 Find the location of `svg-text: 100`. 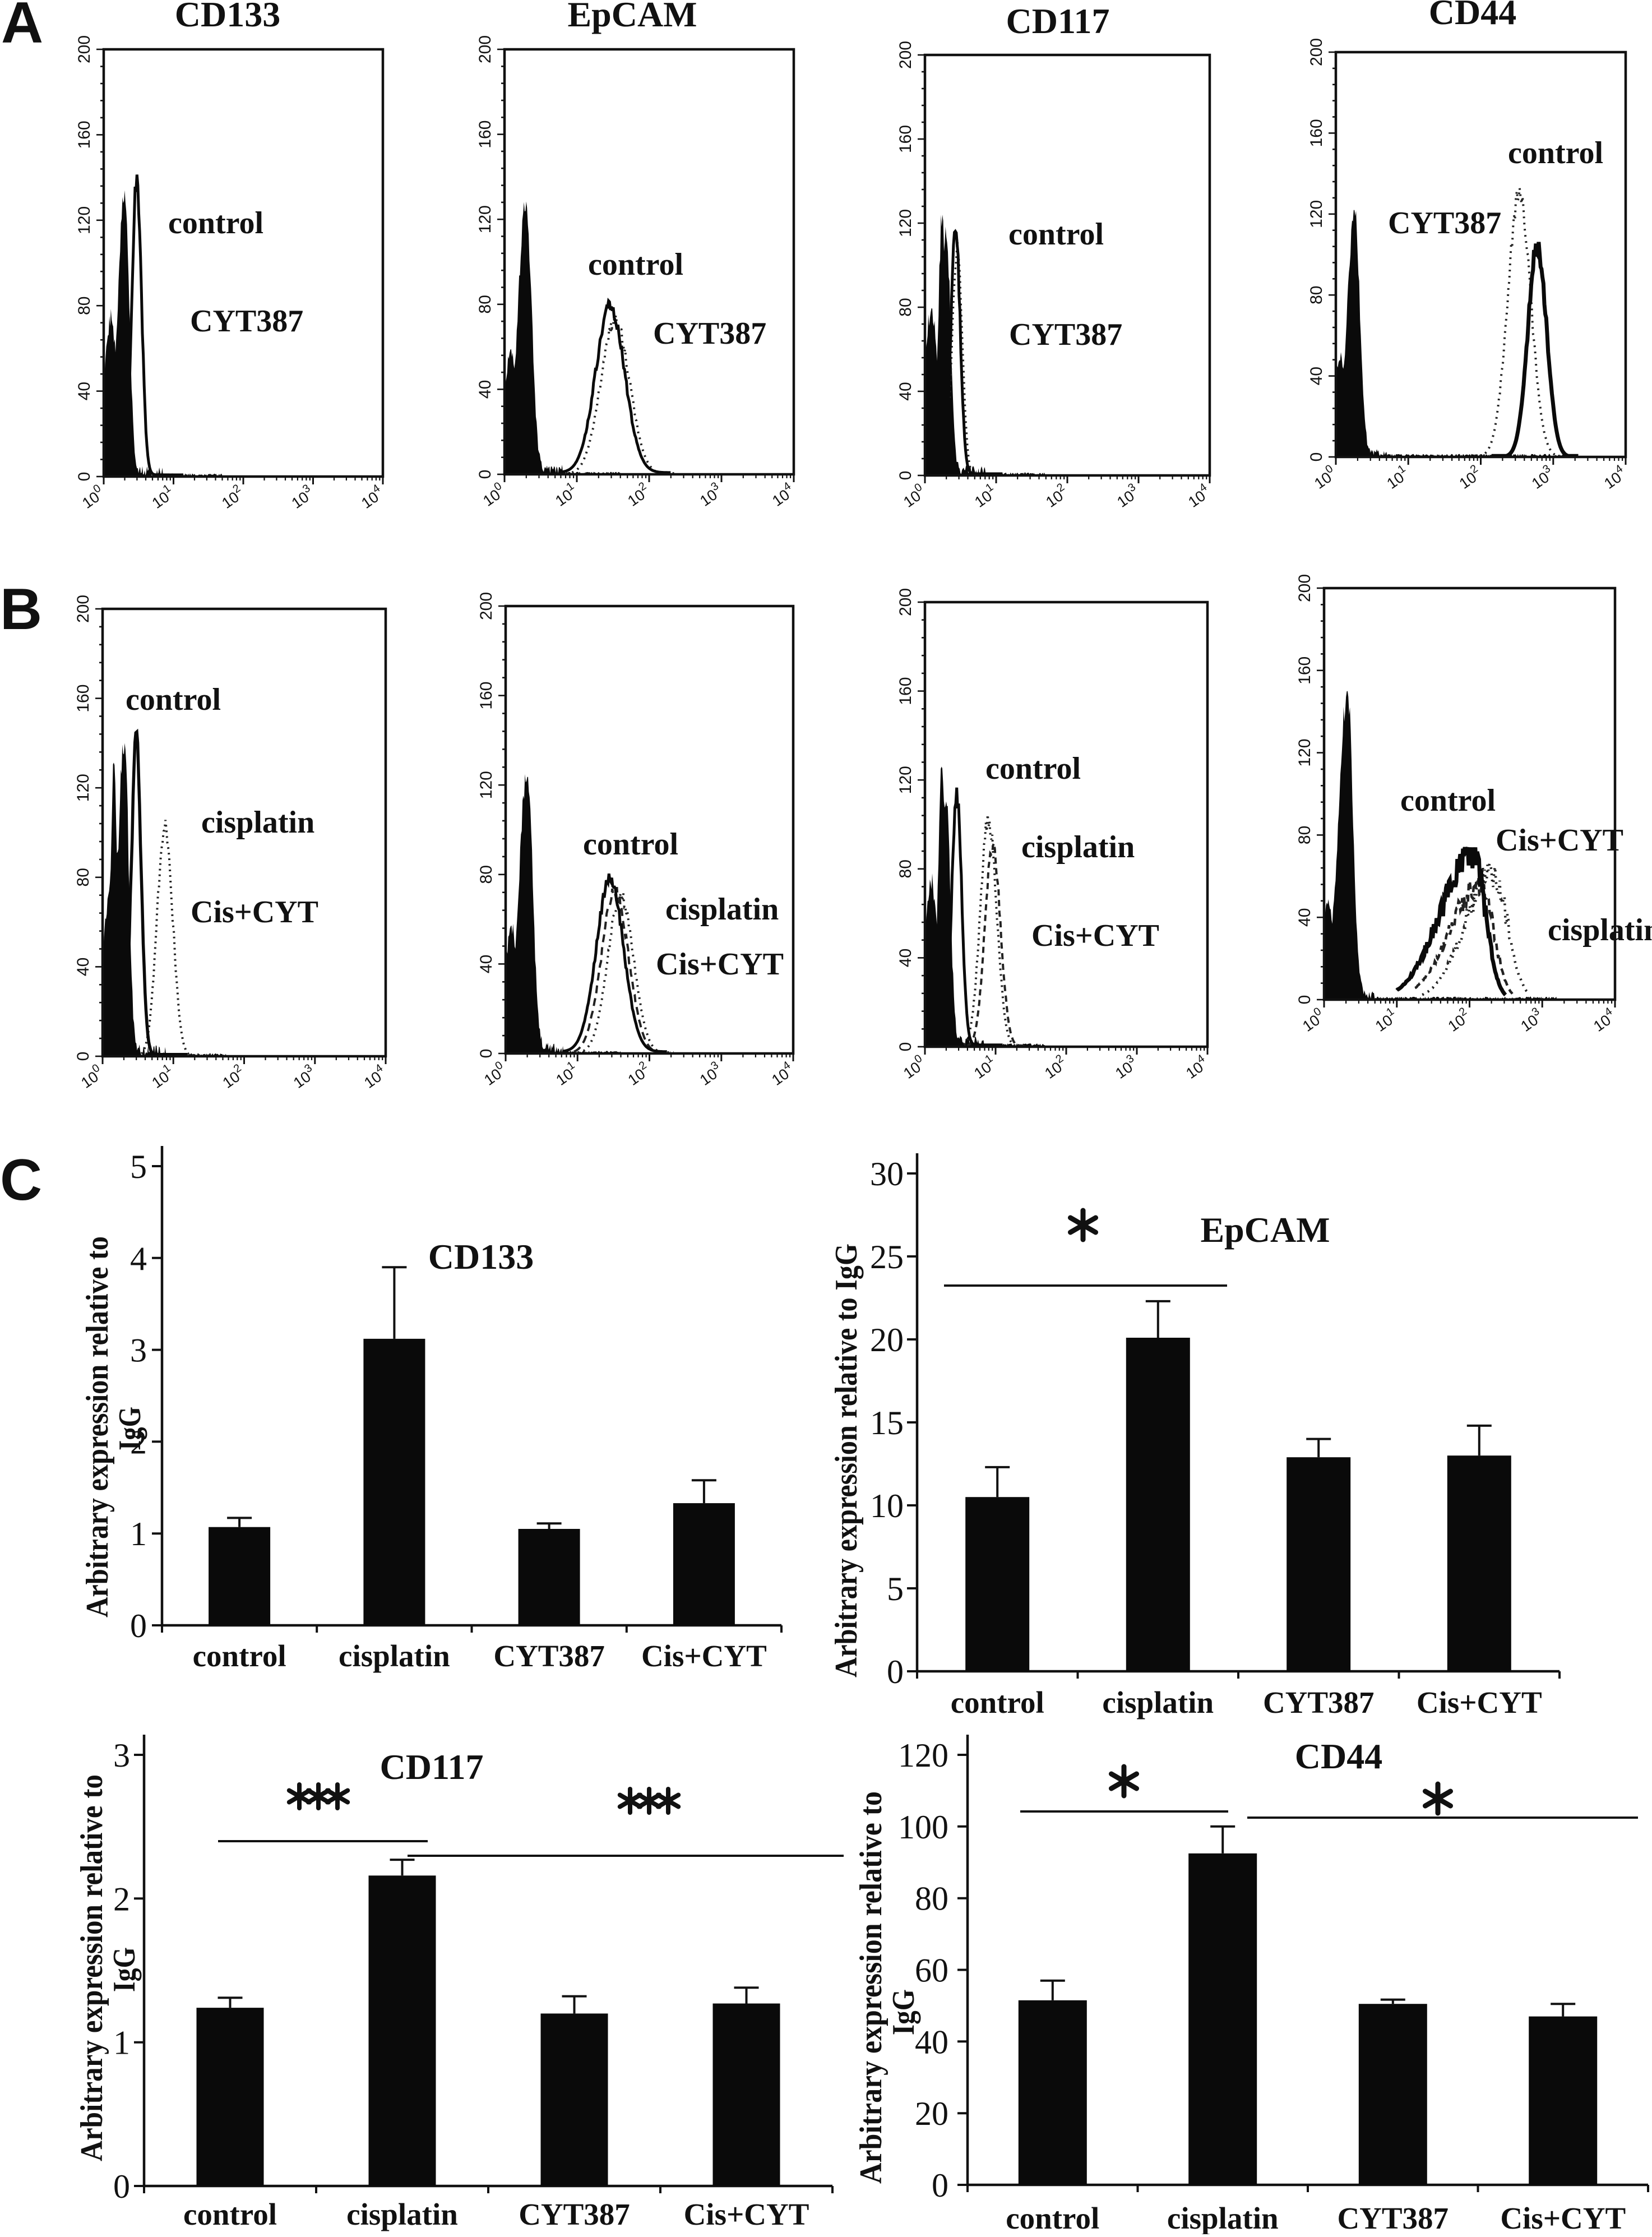

svg-text: 100 is located at coordinates (923, 1828).